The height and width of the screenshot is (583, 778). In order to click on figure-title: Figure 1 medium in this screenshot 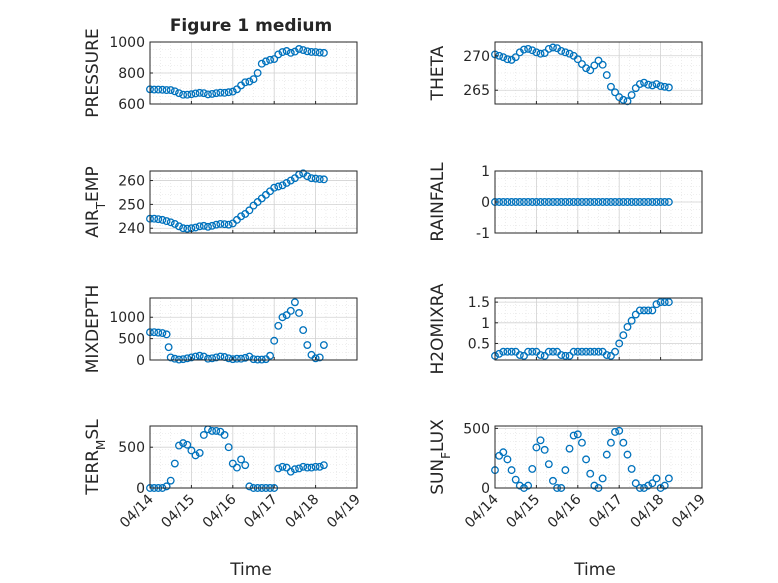, I will do `click(251, 26)`.